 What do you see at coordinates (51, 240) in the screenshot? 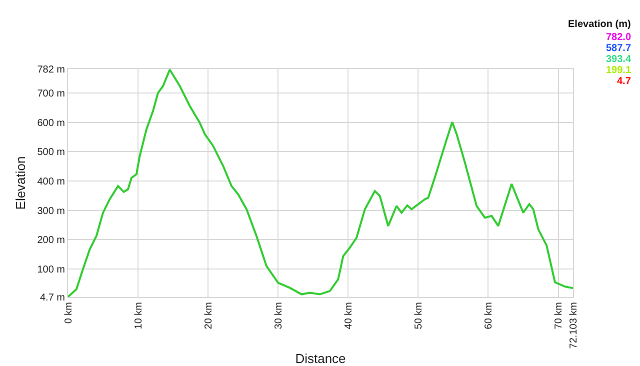
I see `y-tick-label: 200 m` at bounding box center [51, 240].